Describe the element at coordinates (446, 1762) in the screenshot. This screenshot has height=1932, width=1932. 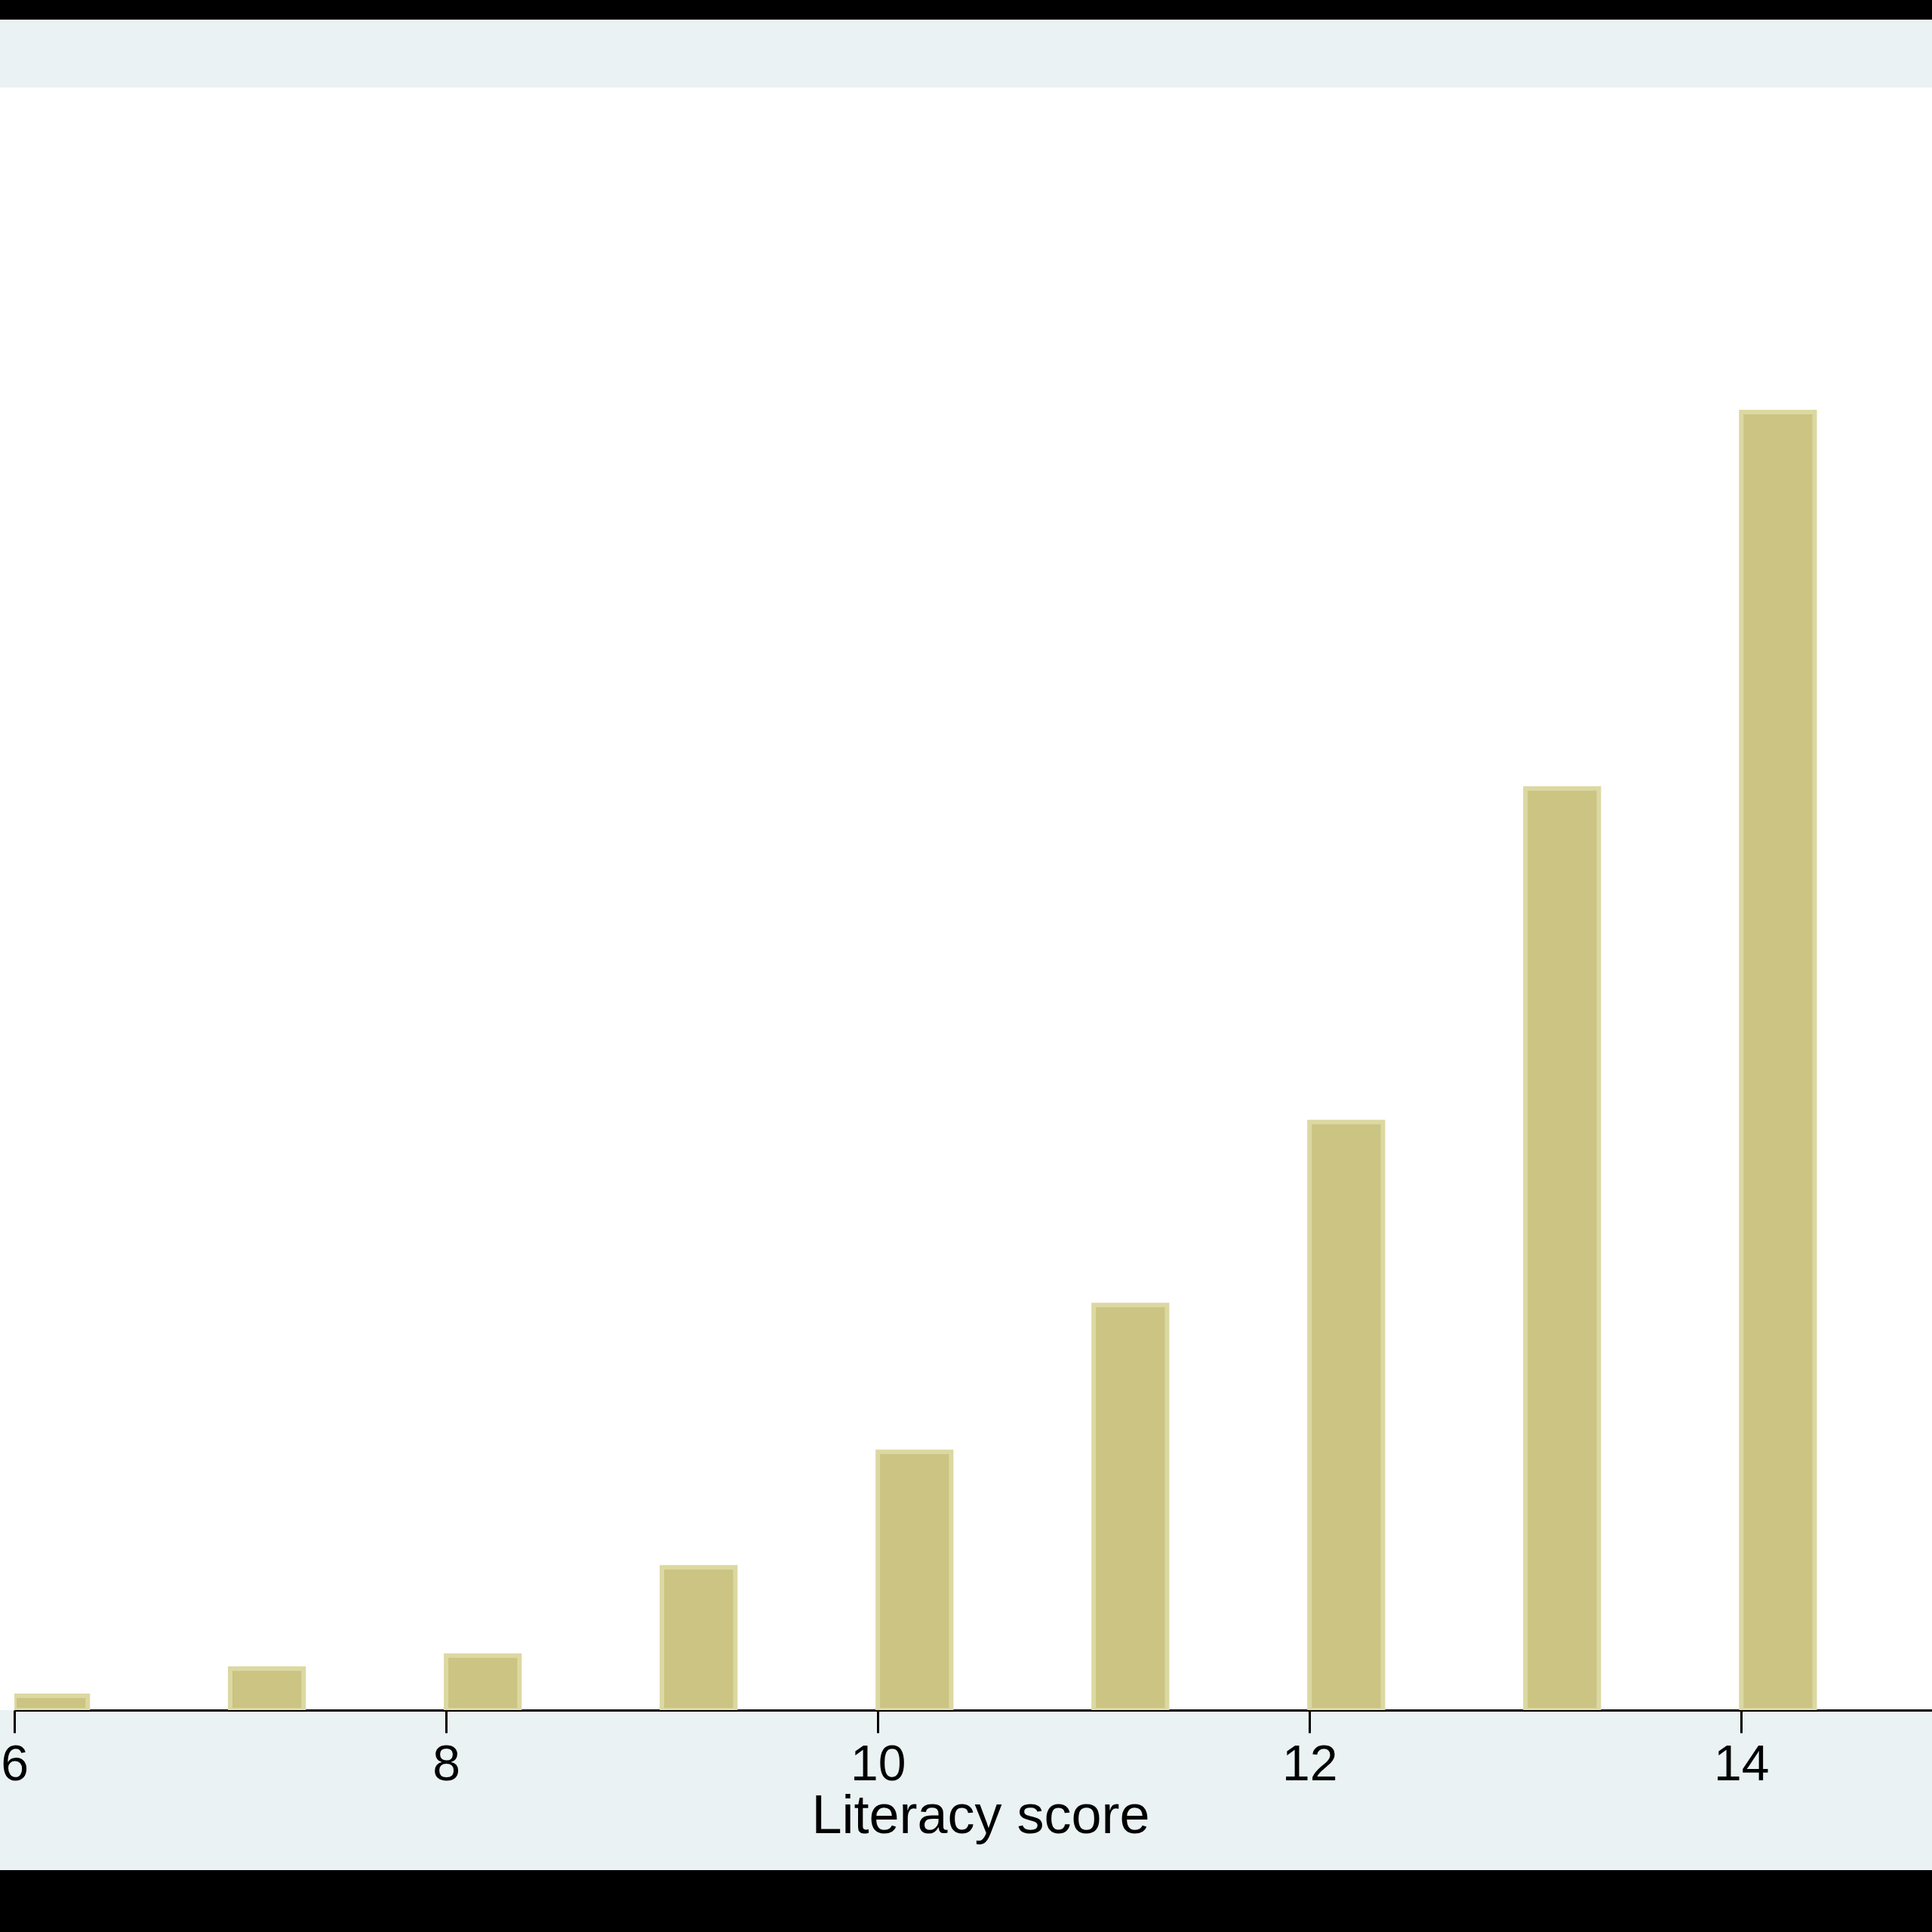
I see `x-tick-label: 8` at that location.